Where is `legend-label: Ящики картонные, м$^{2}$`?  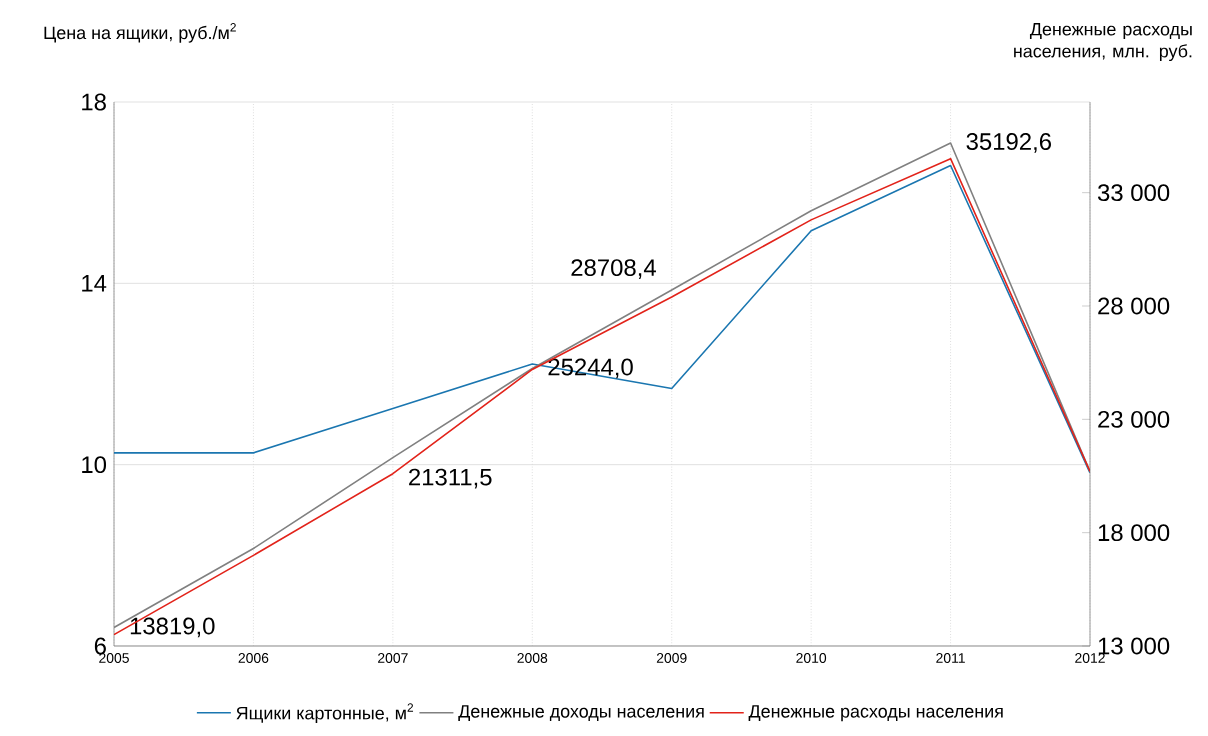
legend-label: Ящики картонные, м$^{2}$ is located at coordinates (325, 713).